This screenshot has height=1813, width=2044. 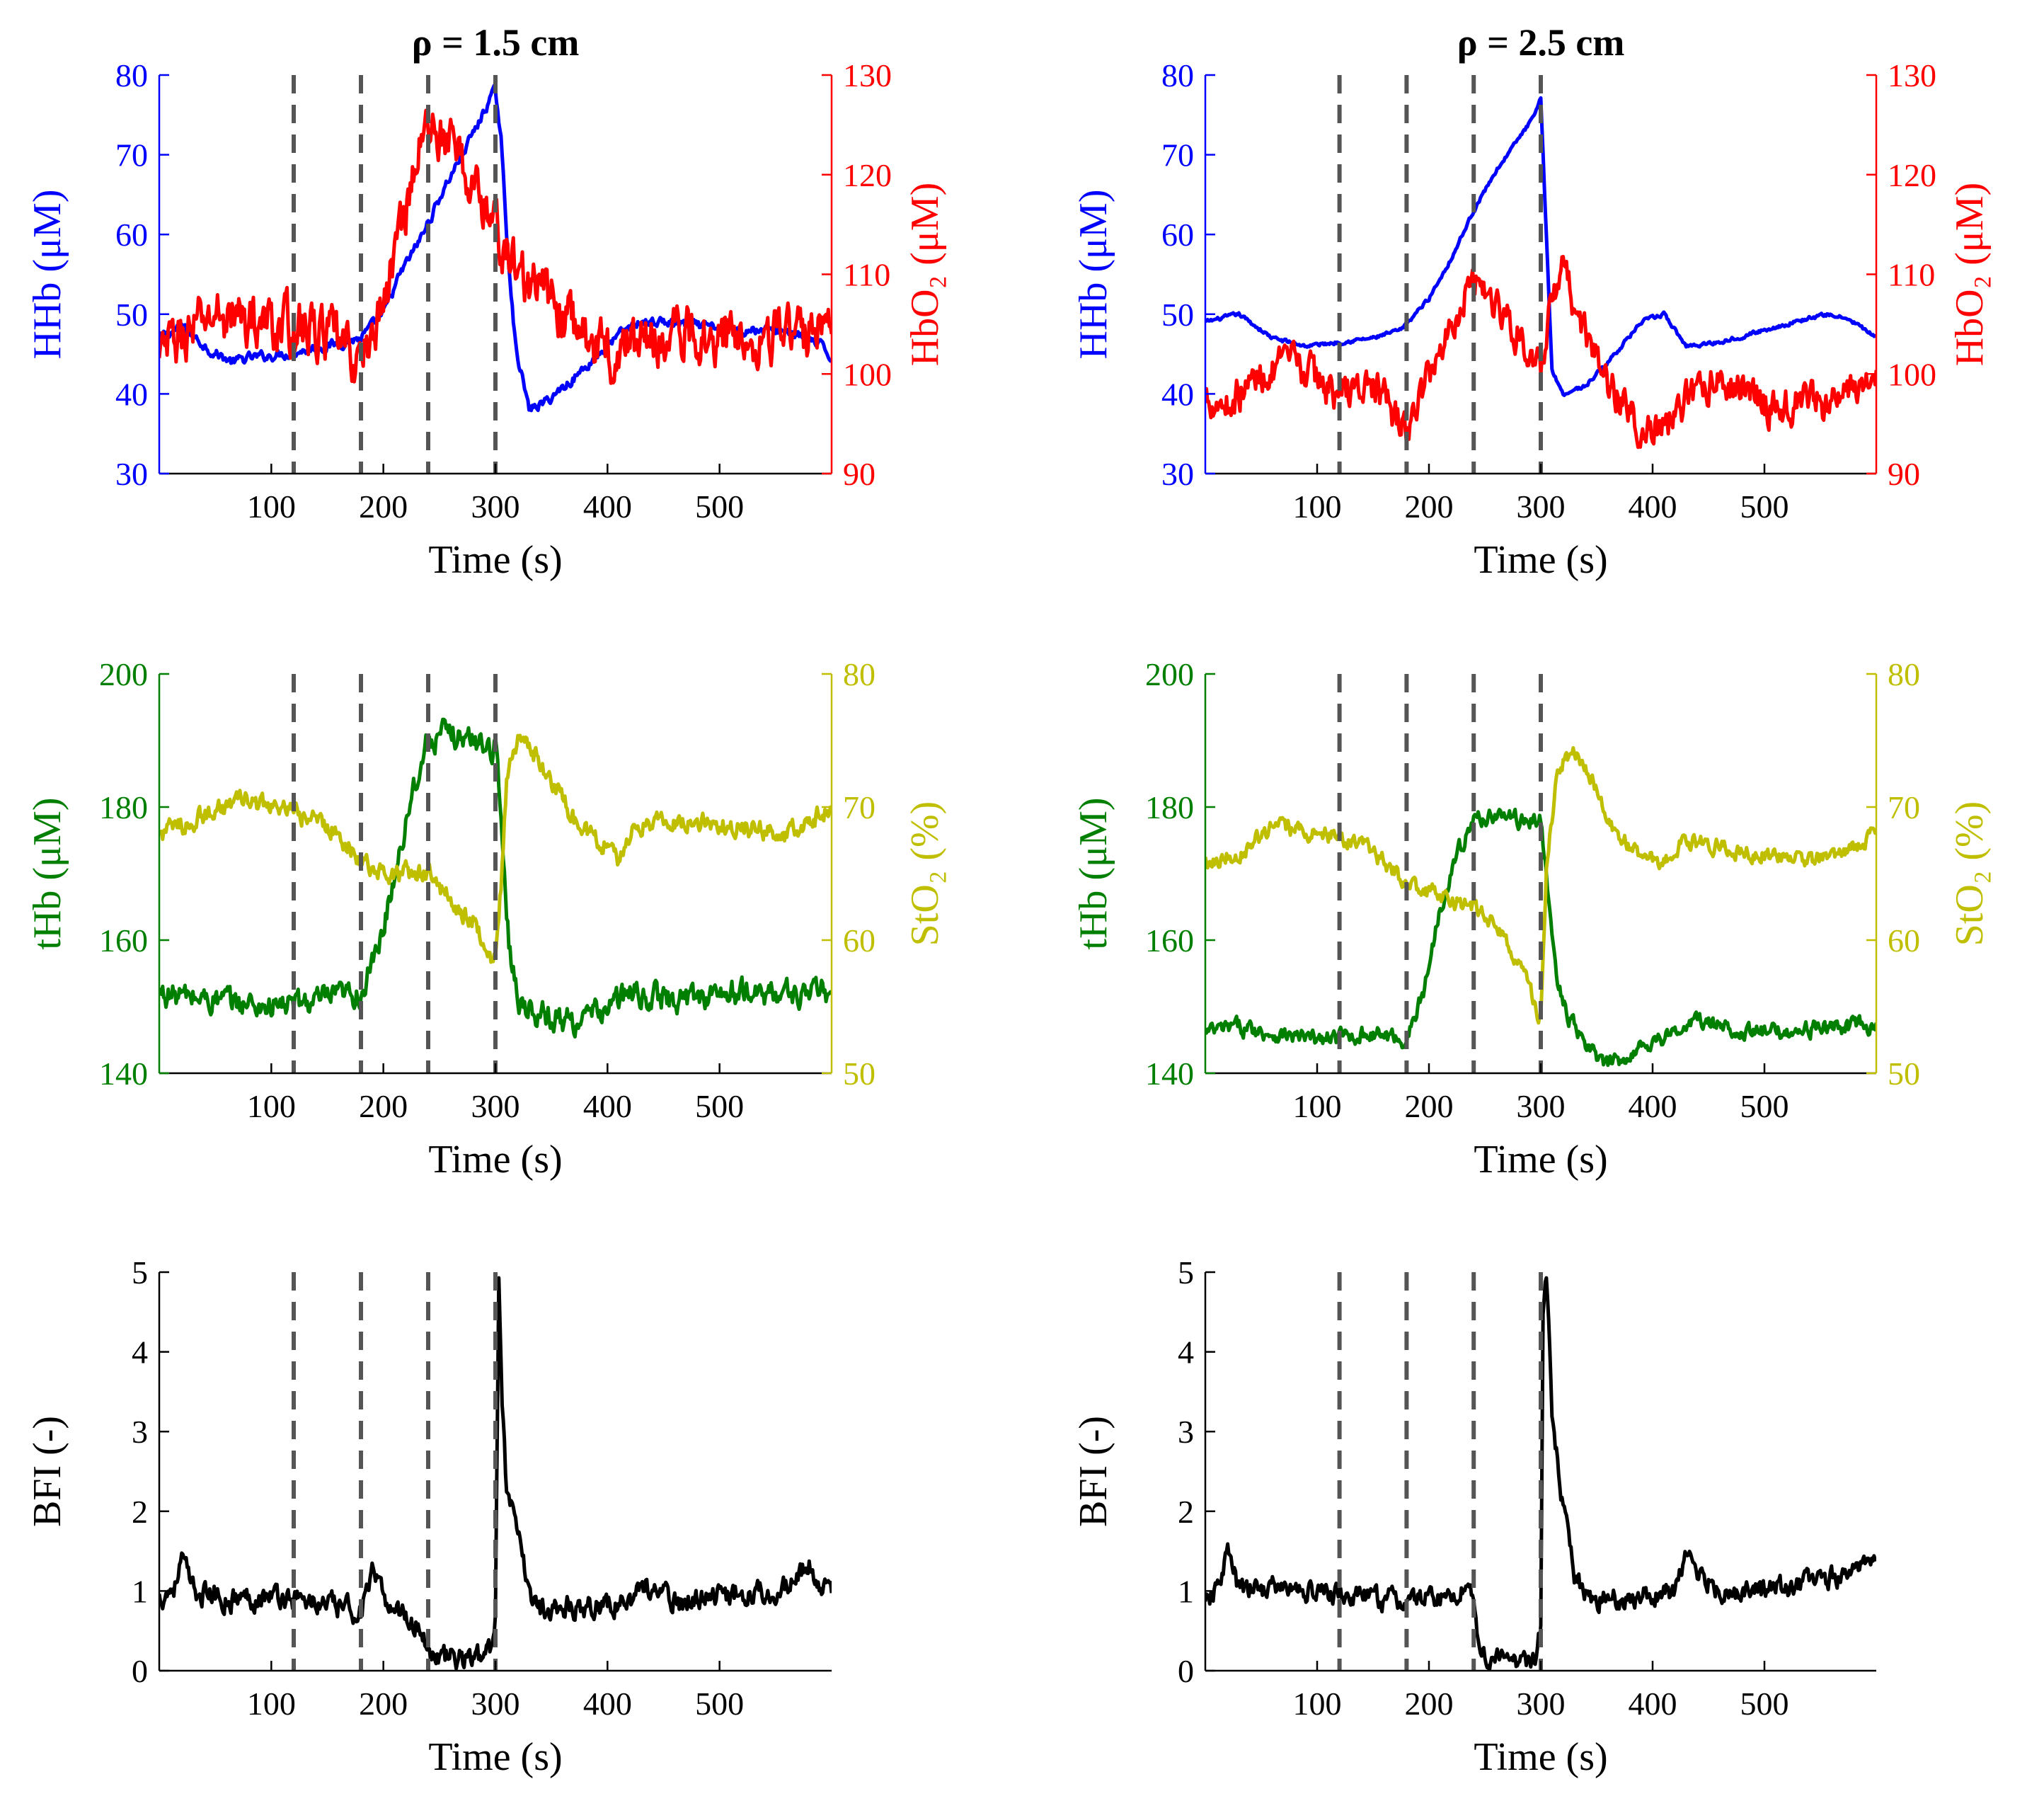 What do you see at coordinates (1541, 43) in the screenshot?
I see `chart-title: ρ = 2.5 cm` at bounding box center [1541, 43].